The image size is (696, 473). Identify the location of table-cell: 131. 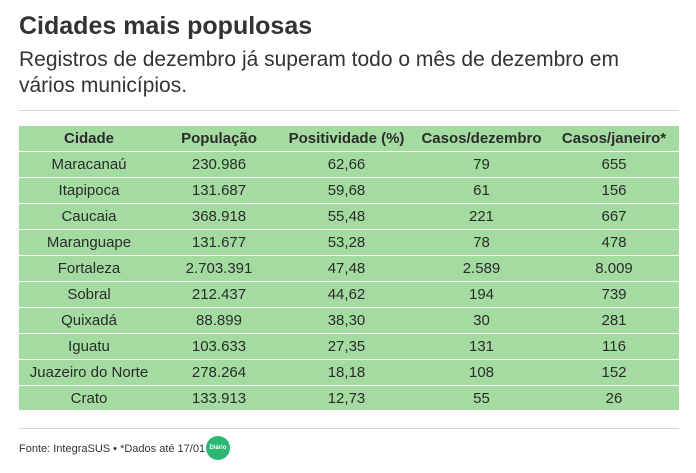
(481, 346).